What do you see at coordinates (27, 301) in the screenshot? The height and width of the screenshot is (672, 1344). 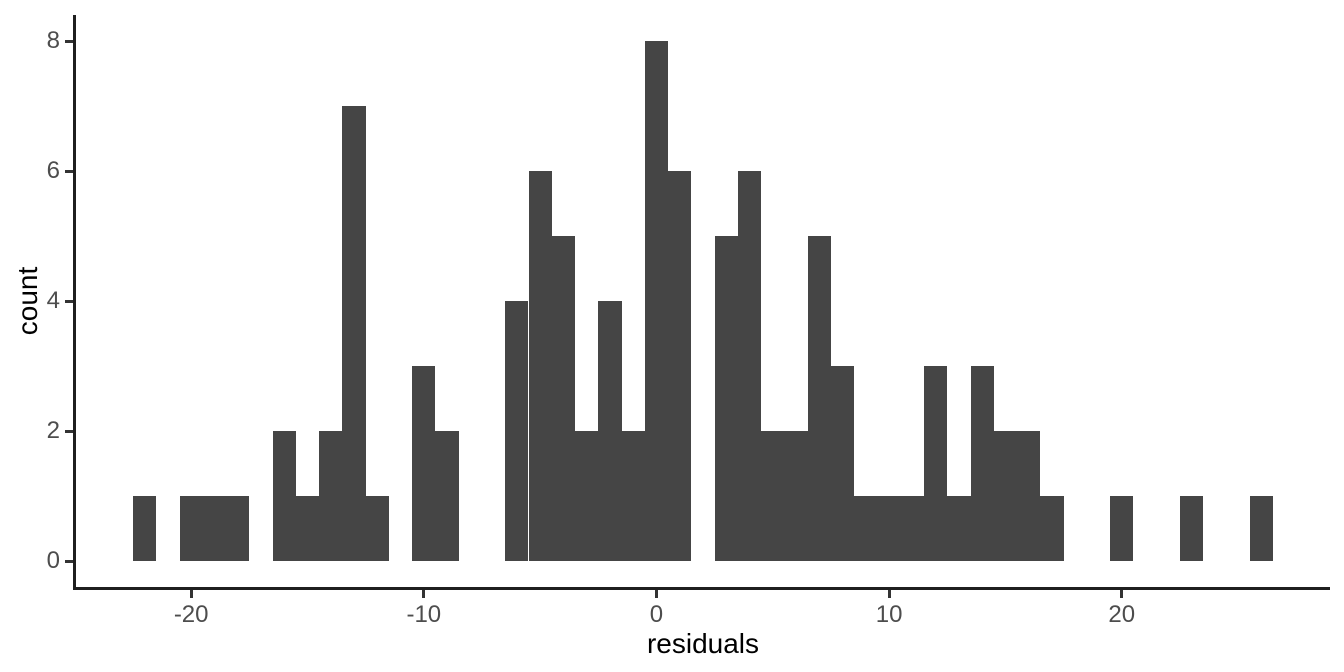 I see `y-axis-title: count` at bounding box center [27, 301].